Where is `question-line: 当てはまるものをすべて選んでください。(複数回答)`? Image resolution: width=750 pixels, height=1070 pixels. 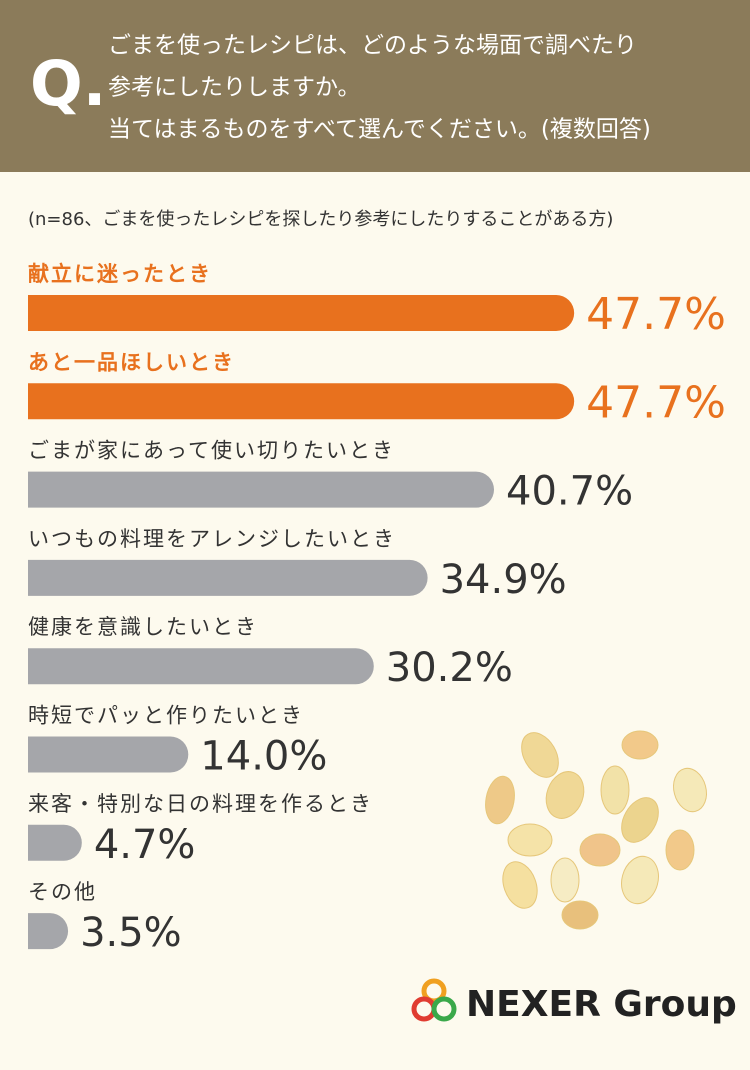 question-line: 当てはまるものをすべて選んでください。(複数回答) is located at coordinates (379, 130).